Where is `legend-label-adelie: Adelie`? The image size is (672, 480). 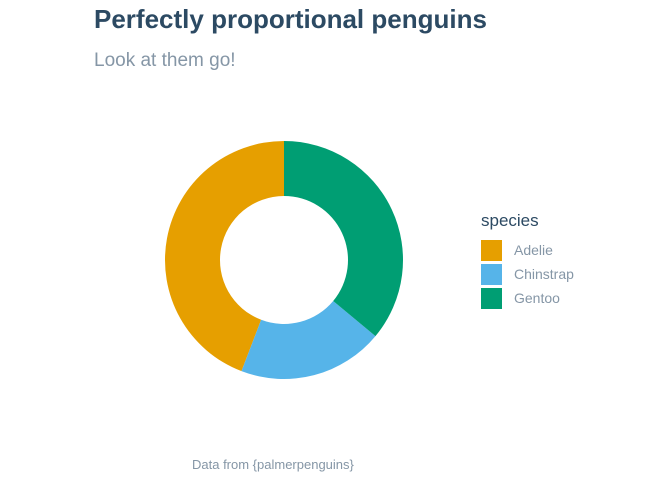 legend-label-adelie: Adelie is located at coordinates (533, 250).